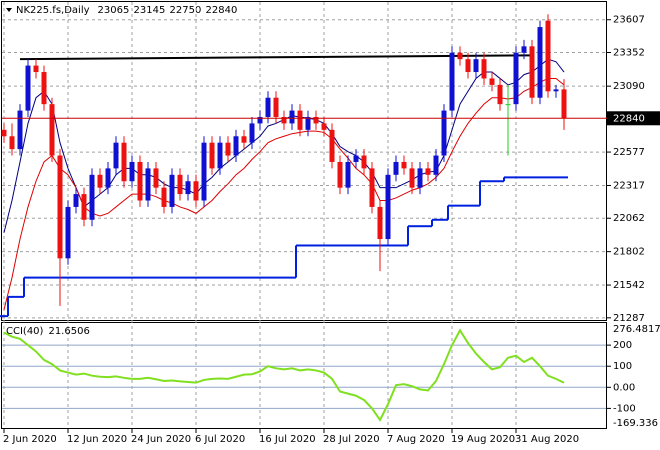 This screenshot has height=450, width=660. What do you see at coordinates (9, 10) in the screenshot?
I see `menu-arrow` at bounding box center [9, 10].